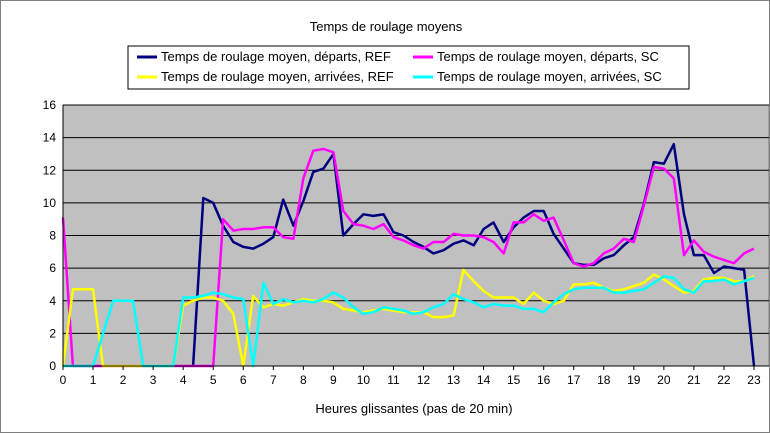 This screenshot has height=434, width=770. I want to click on x-axis-label: Heures glissantes (pas de 20 min), so click(413, 408).